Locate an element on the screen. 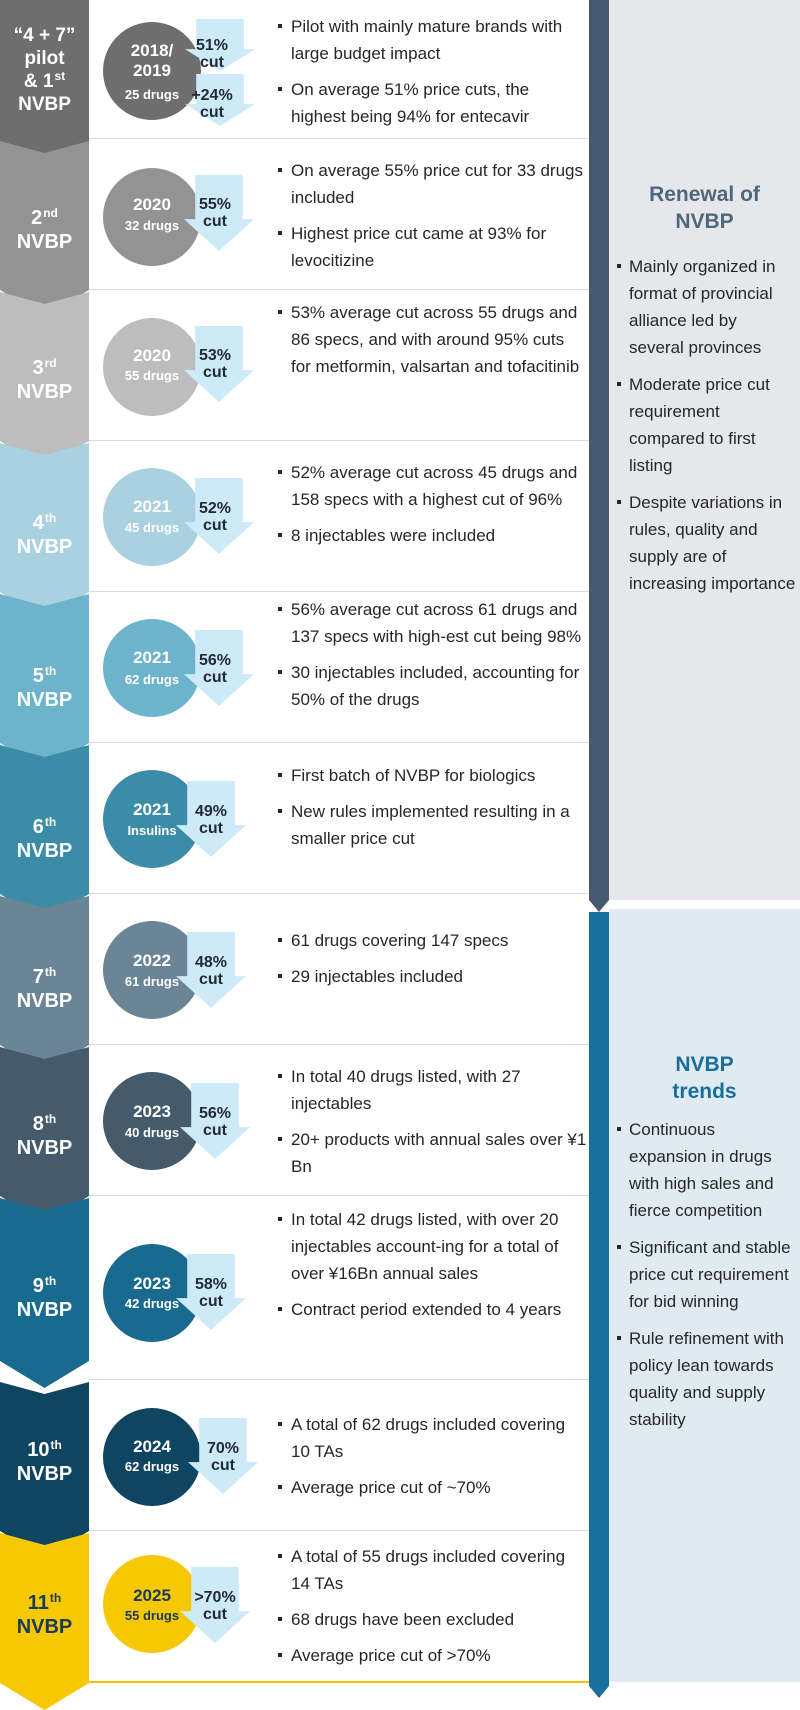  round-label: 7th NVBP is located at coordinates (44, 989).